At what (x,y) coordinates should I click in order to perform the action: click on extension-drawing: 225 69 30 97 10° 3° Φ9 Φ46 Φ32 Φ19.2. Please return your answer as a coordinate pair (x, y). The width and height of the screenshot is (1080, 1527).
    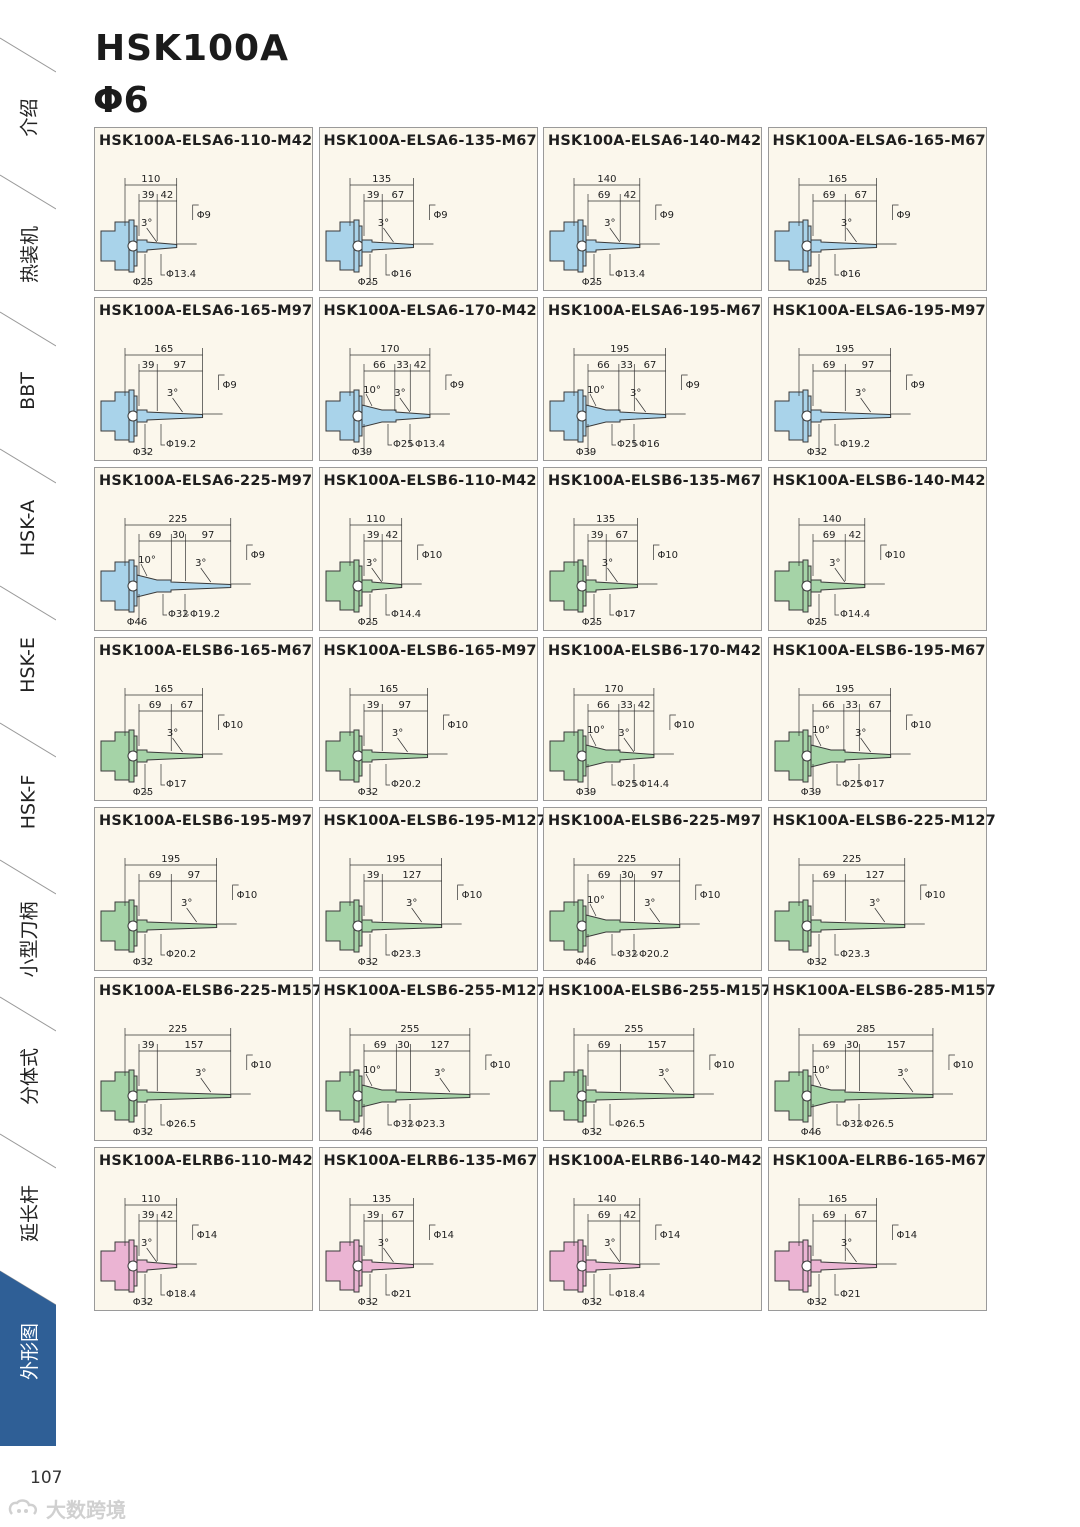
    Looking at the image, I should click on (182, 571).